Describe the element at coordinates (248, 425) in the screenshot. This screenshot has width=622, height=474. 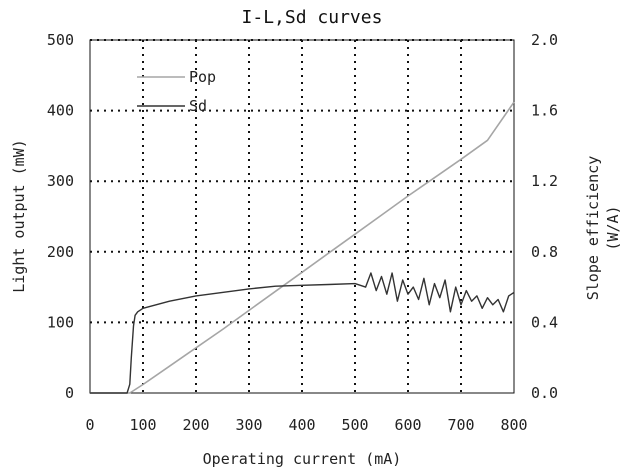
I see `x-tick-label: 300` at that location.